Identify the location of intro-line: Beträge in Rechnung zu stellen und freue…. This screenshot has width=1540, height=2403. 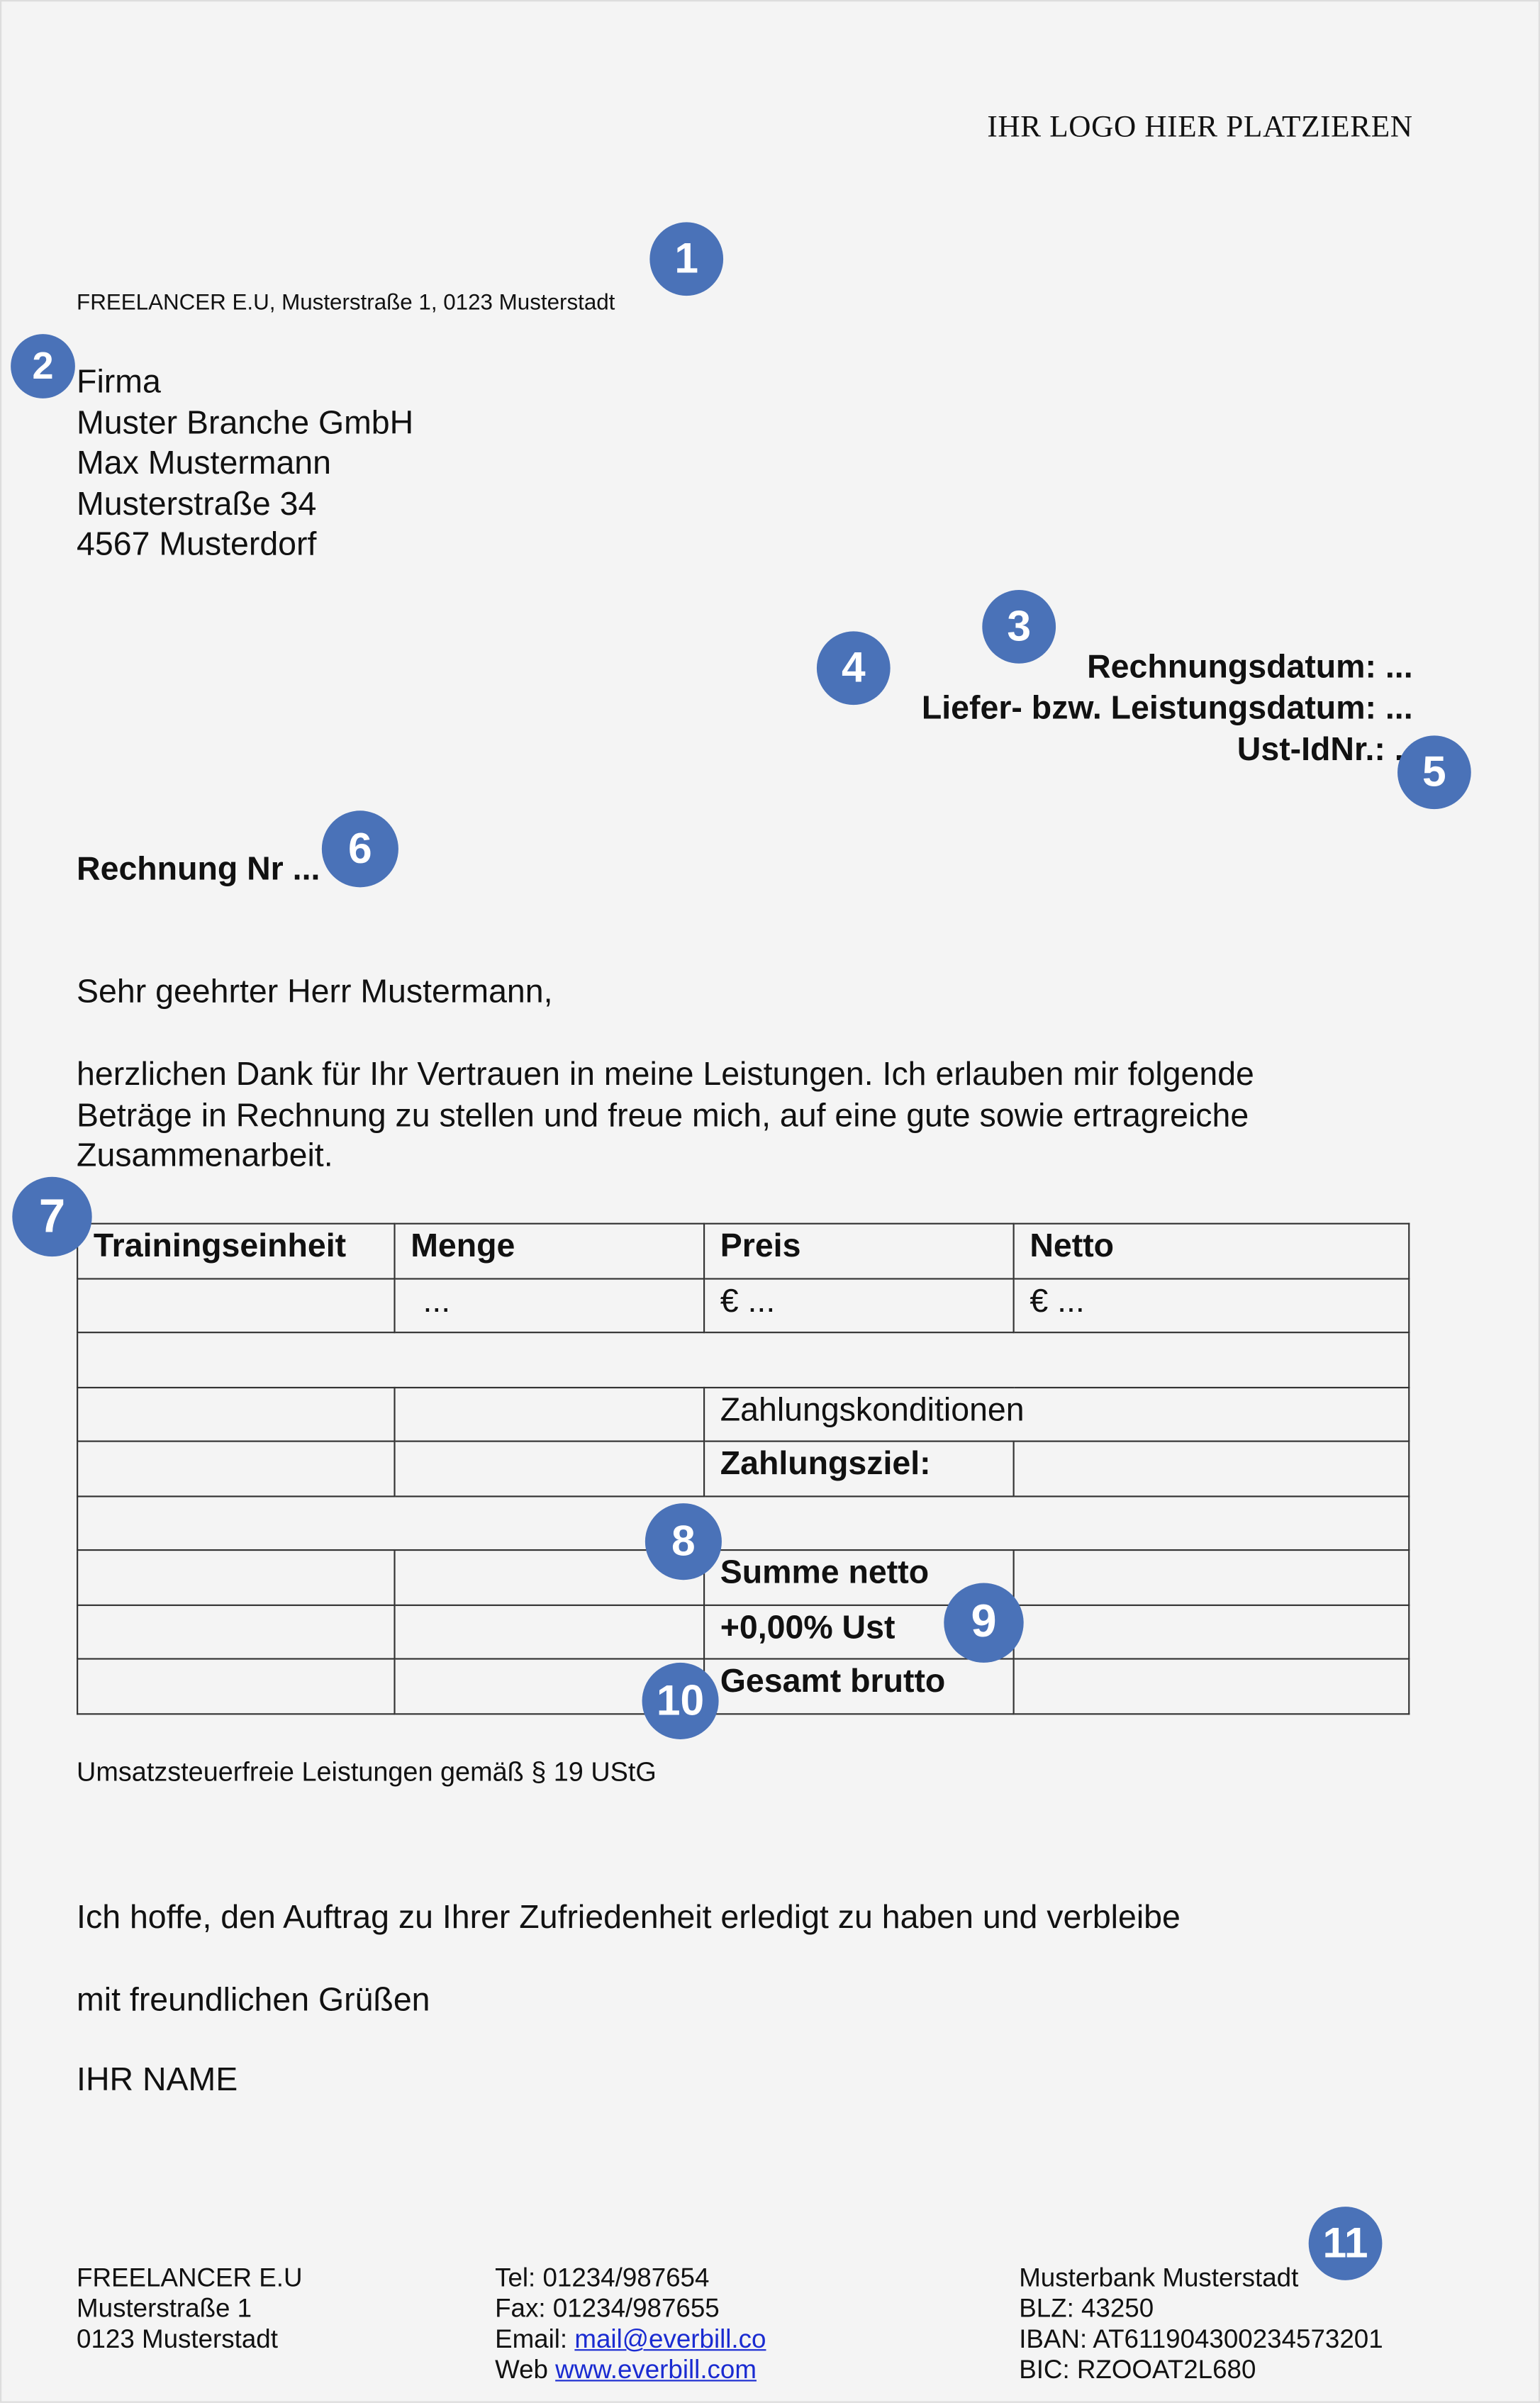
(663, 1115).